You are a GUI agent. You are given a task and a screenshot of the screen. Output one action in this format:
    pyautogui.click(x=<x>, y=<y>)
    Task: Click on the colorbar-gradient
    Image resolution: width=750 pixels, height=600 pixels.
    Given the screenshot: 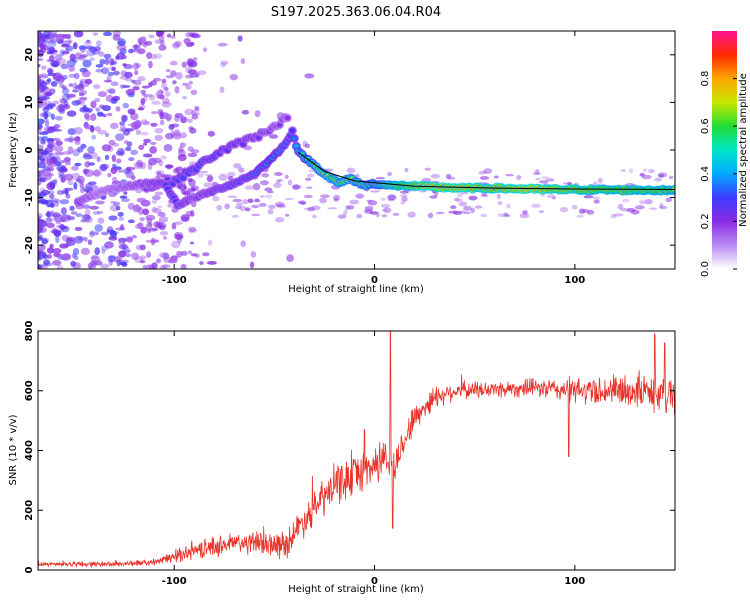 What is the action you would take?
    pyautogui.click(x=724, y=150)
    